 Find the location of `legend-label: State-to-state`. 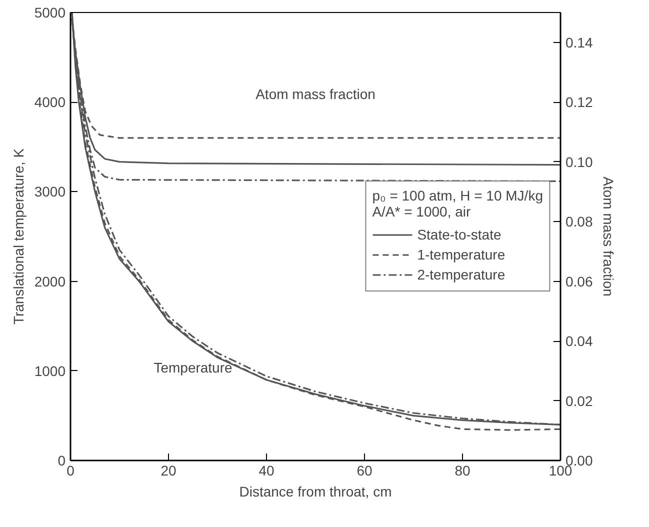

legend-label: State-to-state is located at coordinates (459, 234).